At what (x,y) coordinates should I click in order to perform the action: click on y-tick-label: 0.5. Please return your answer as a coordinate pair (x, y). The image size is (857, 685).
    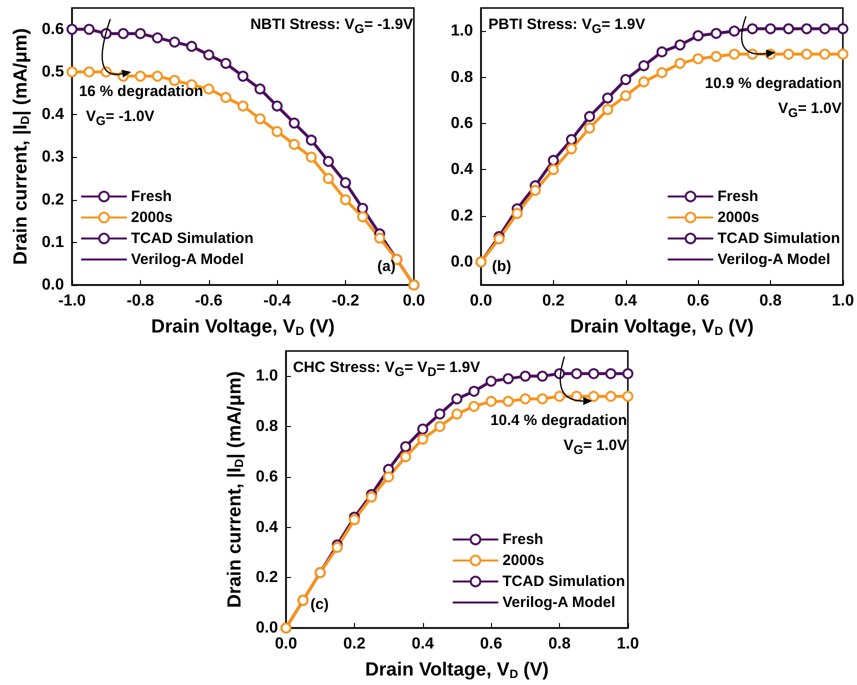
    Looking at the image, I should click on (53, 71).